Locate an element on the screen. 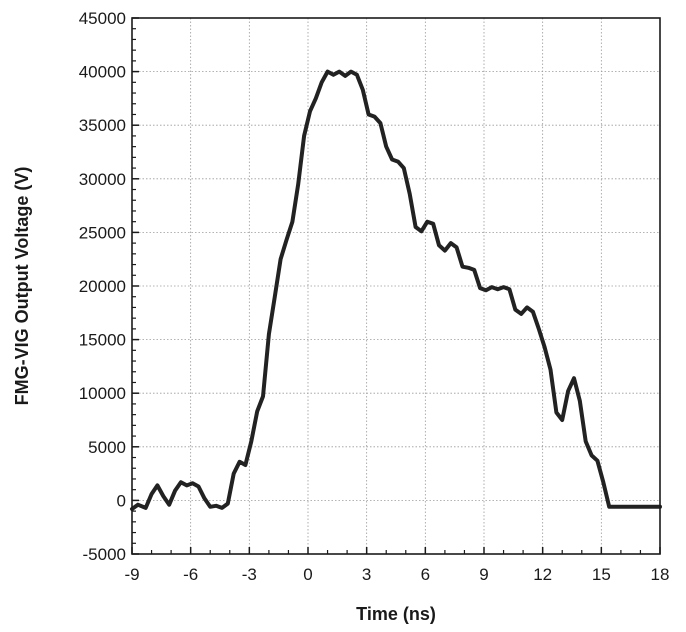 The image size is (686, 632). y-tick-label: 0 is located at coordinates (121, 500).